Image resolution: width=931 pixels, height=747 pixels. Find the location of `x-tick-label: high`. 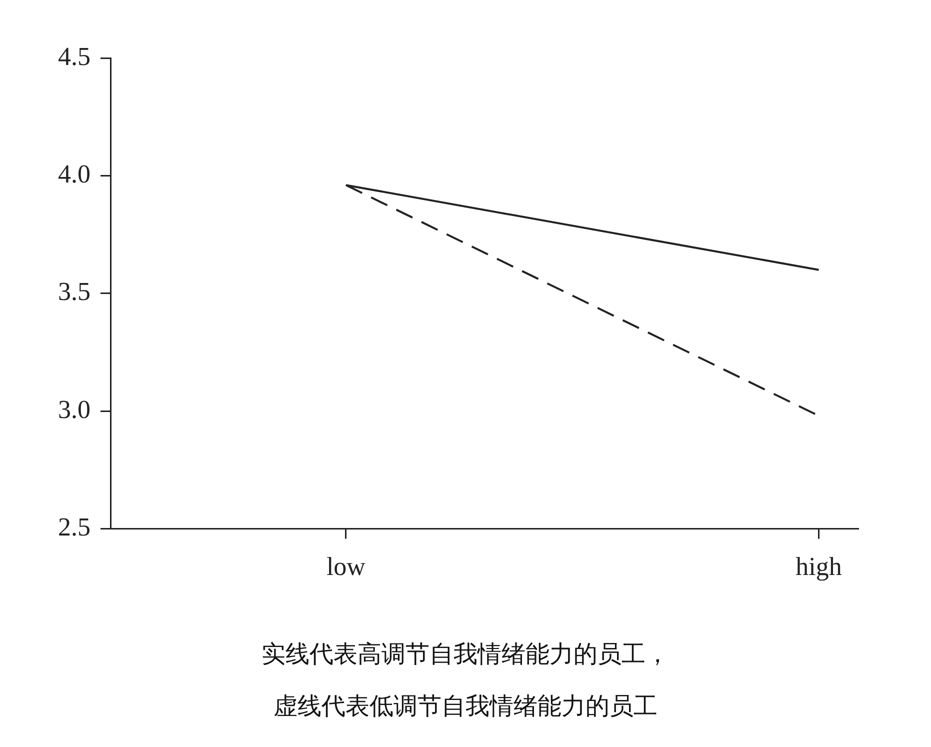

x-tick-label: high is located at coordinates (819, 567).